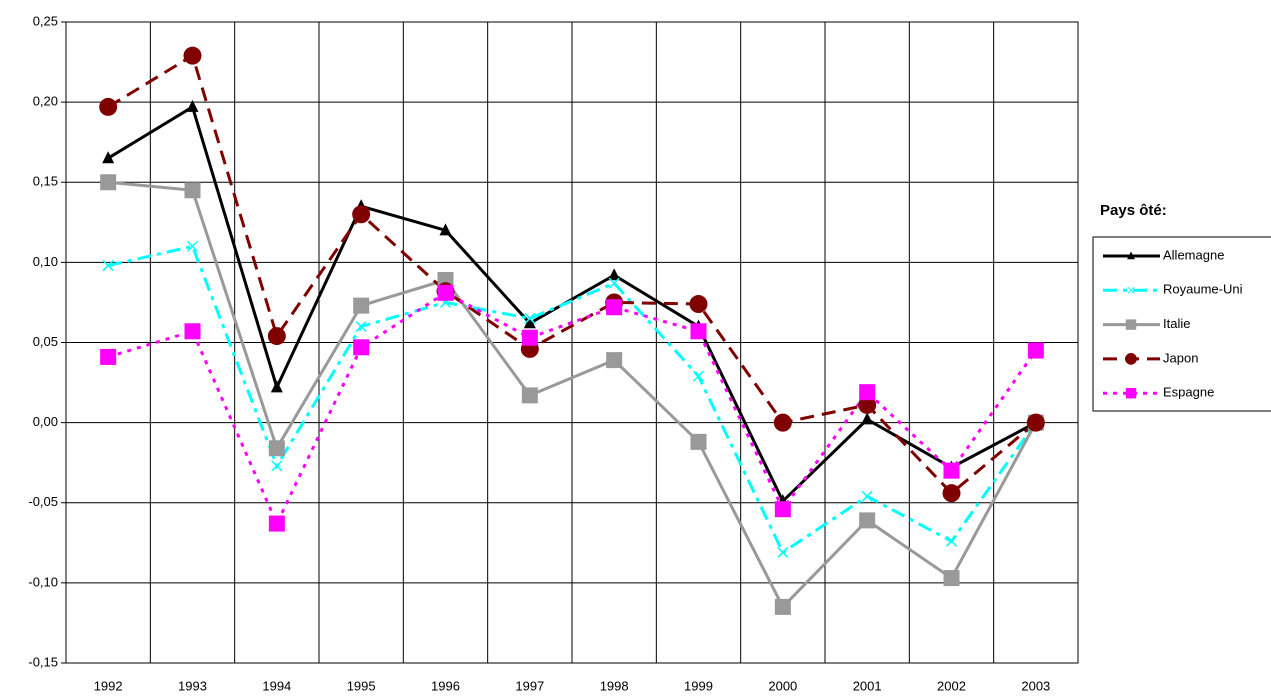 The width and height of the screenshot is (1271, 697). What do you see at coordinates (951, 685) in the screenshot?
I see `x-tick-label: 2002` at bounding box center [951, 685].